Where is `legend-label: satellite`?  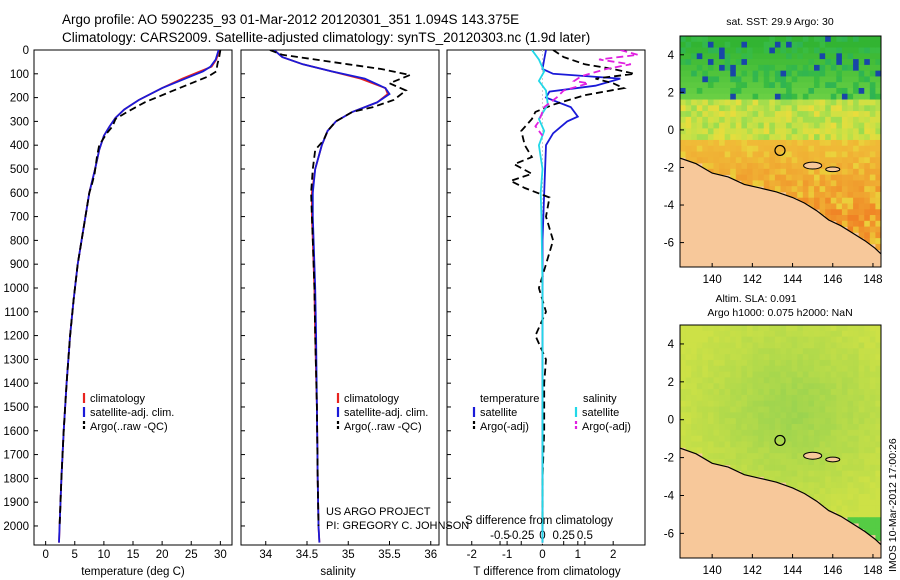
legend-label: satellite is located at coordinates (600, 413).